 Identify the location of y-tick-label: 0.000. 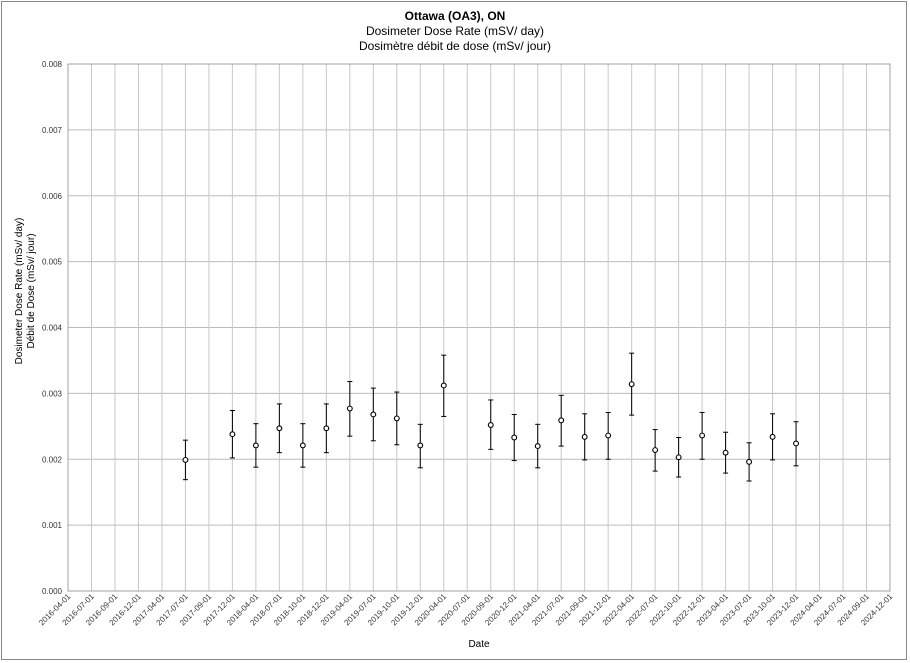
(52, 591).